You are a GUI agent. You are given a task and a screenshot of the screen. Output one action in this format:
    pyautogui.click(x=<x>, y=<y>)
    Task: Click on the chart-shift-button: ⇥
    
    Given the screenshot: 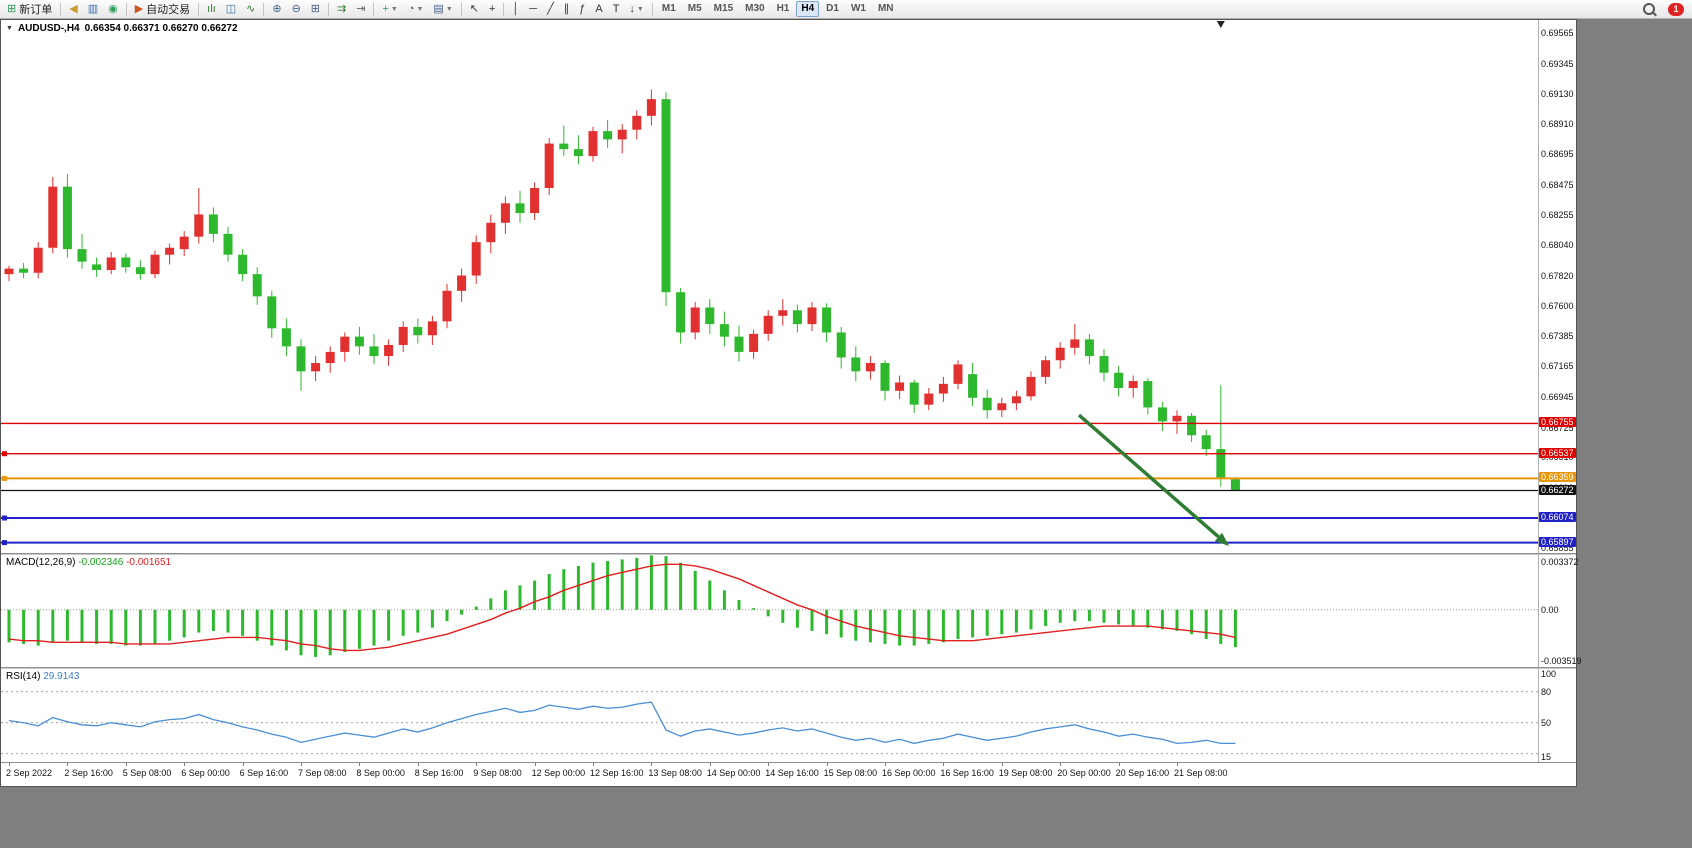 What is the action you would take?
    pyautogui.click(x=360, y=9)
    